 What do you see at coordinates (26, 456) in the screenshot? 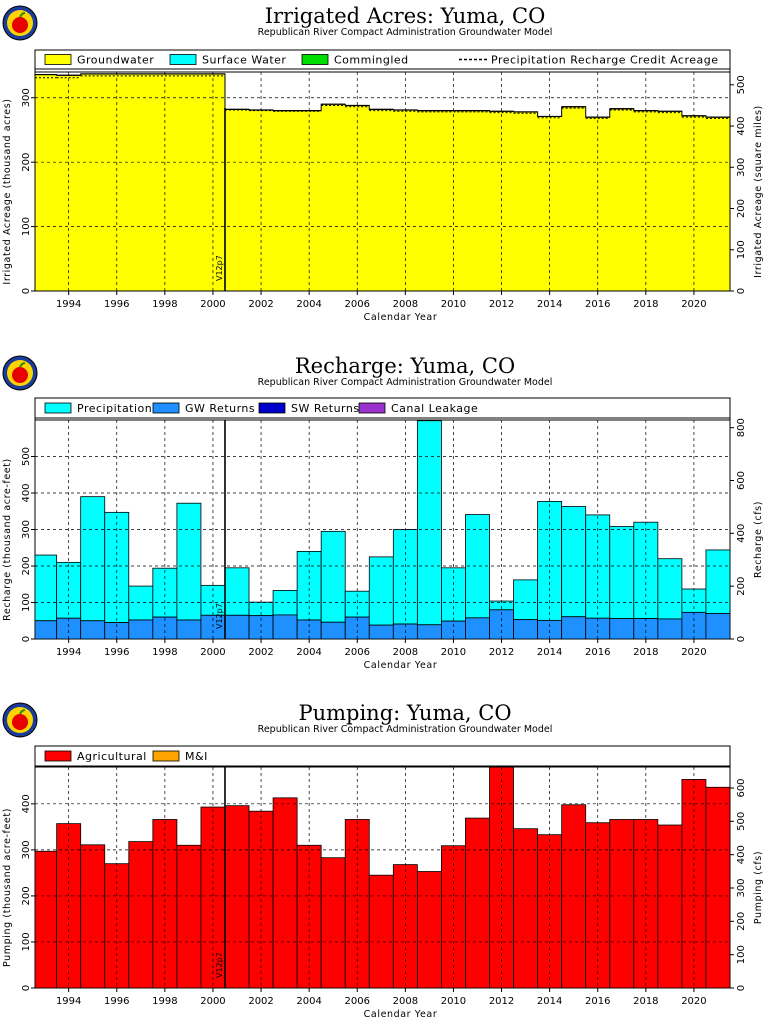
I see `y-tick-label: 500` at bounding box center [26, 456].